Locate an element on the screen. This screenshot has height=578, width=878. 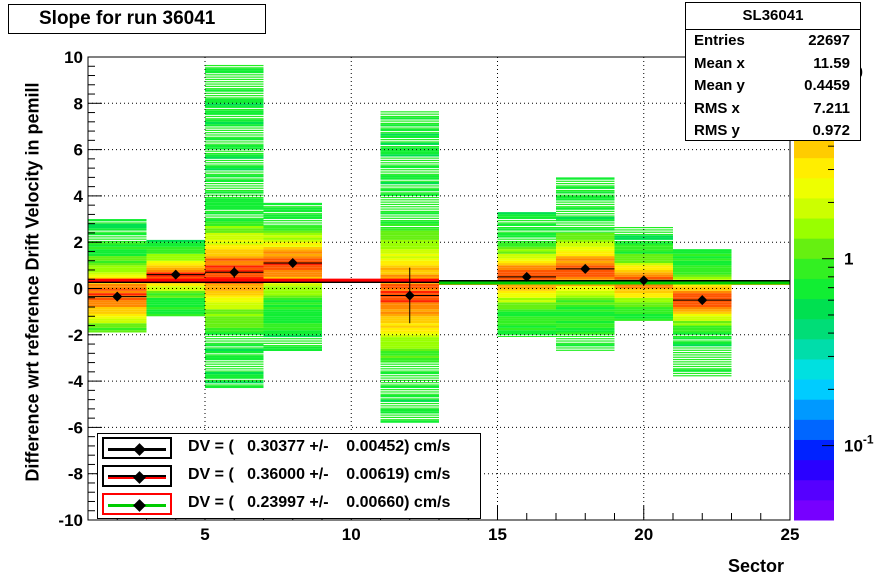
x-tick-label: 5 is located at coordinates (204, 534).